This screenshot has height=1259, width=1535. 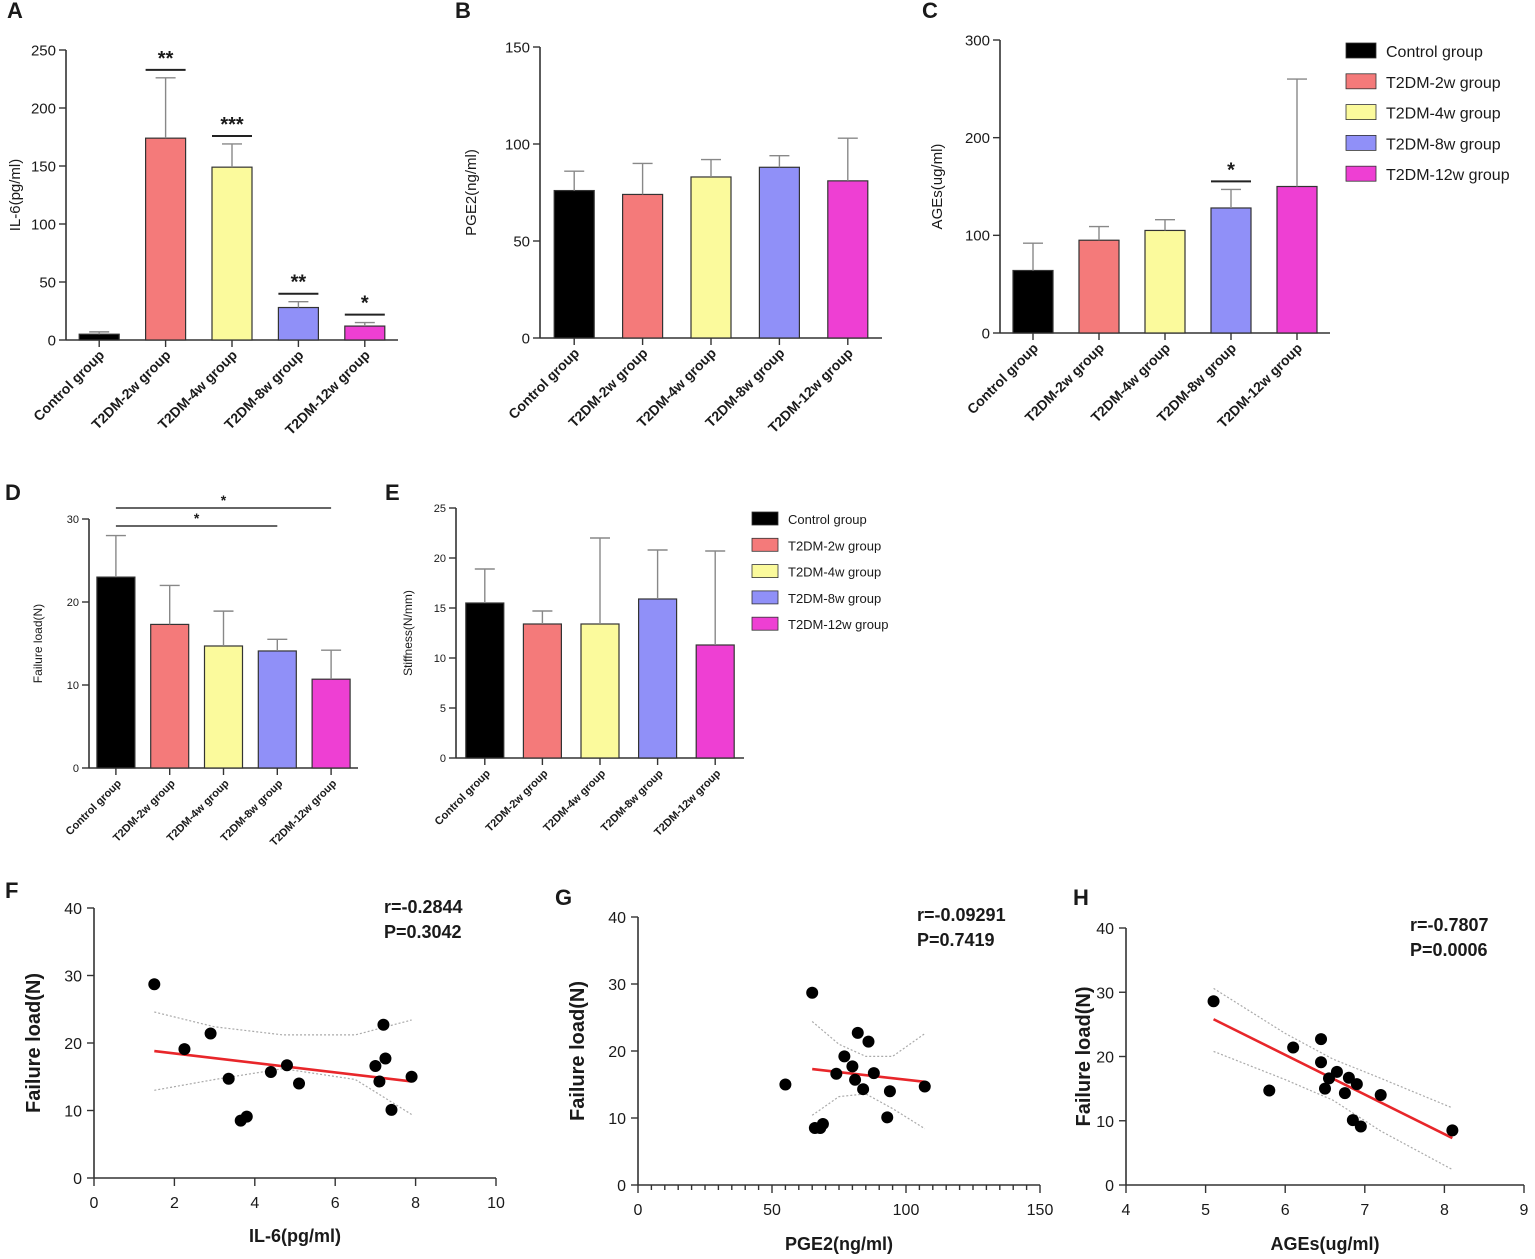 What do you see at coordinates (574, 800) in the screenshot?
I see `x-tick-label: T2DM-4w group` at bounding box center [574, 800].